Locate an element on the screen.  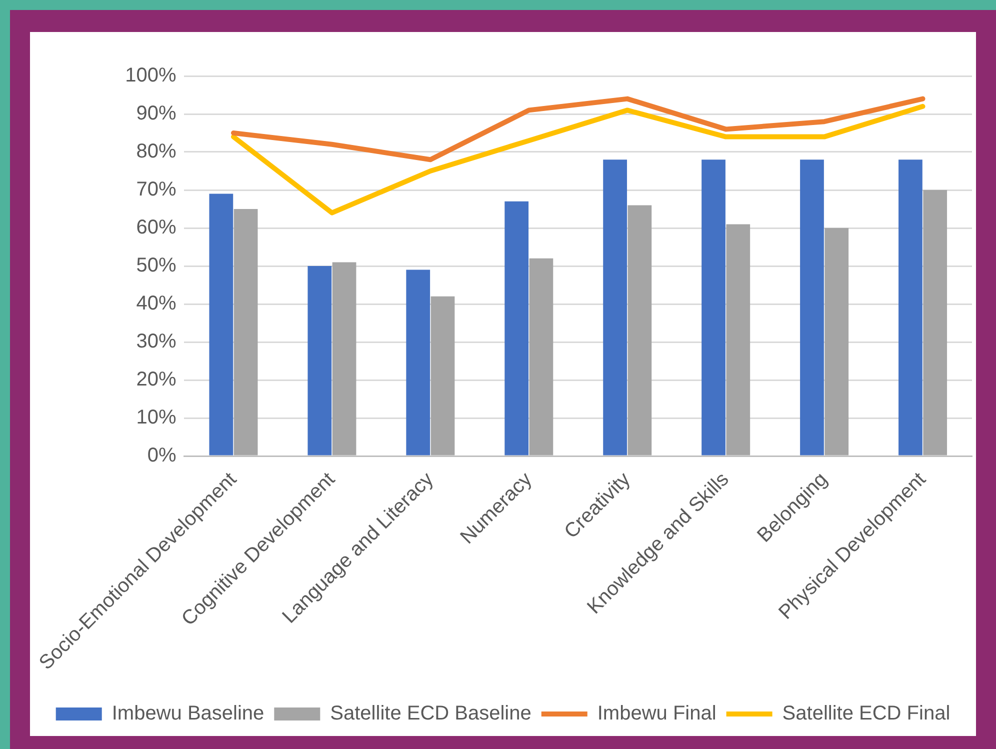
y-tick-label: 80% is located at coordinates (156, 151).